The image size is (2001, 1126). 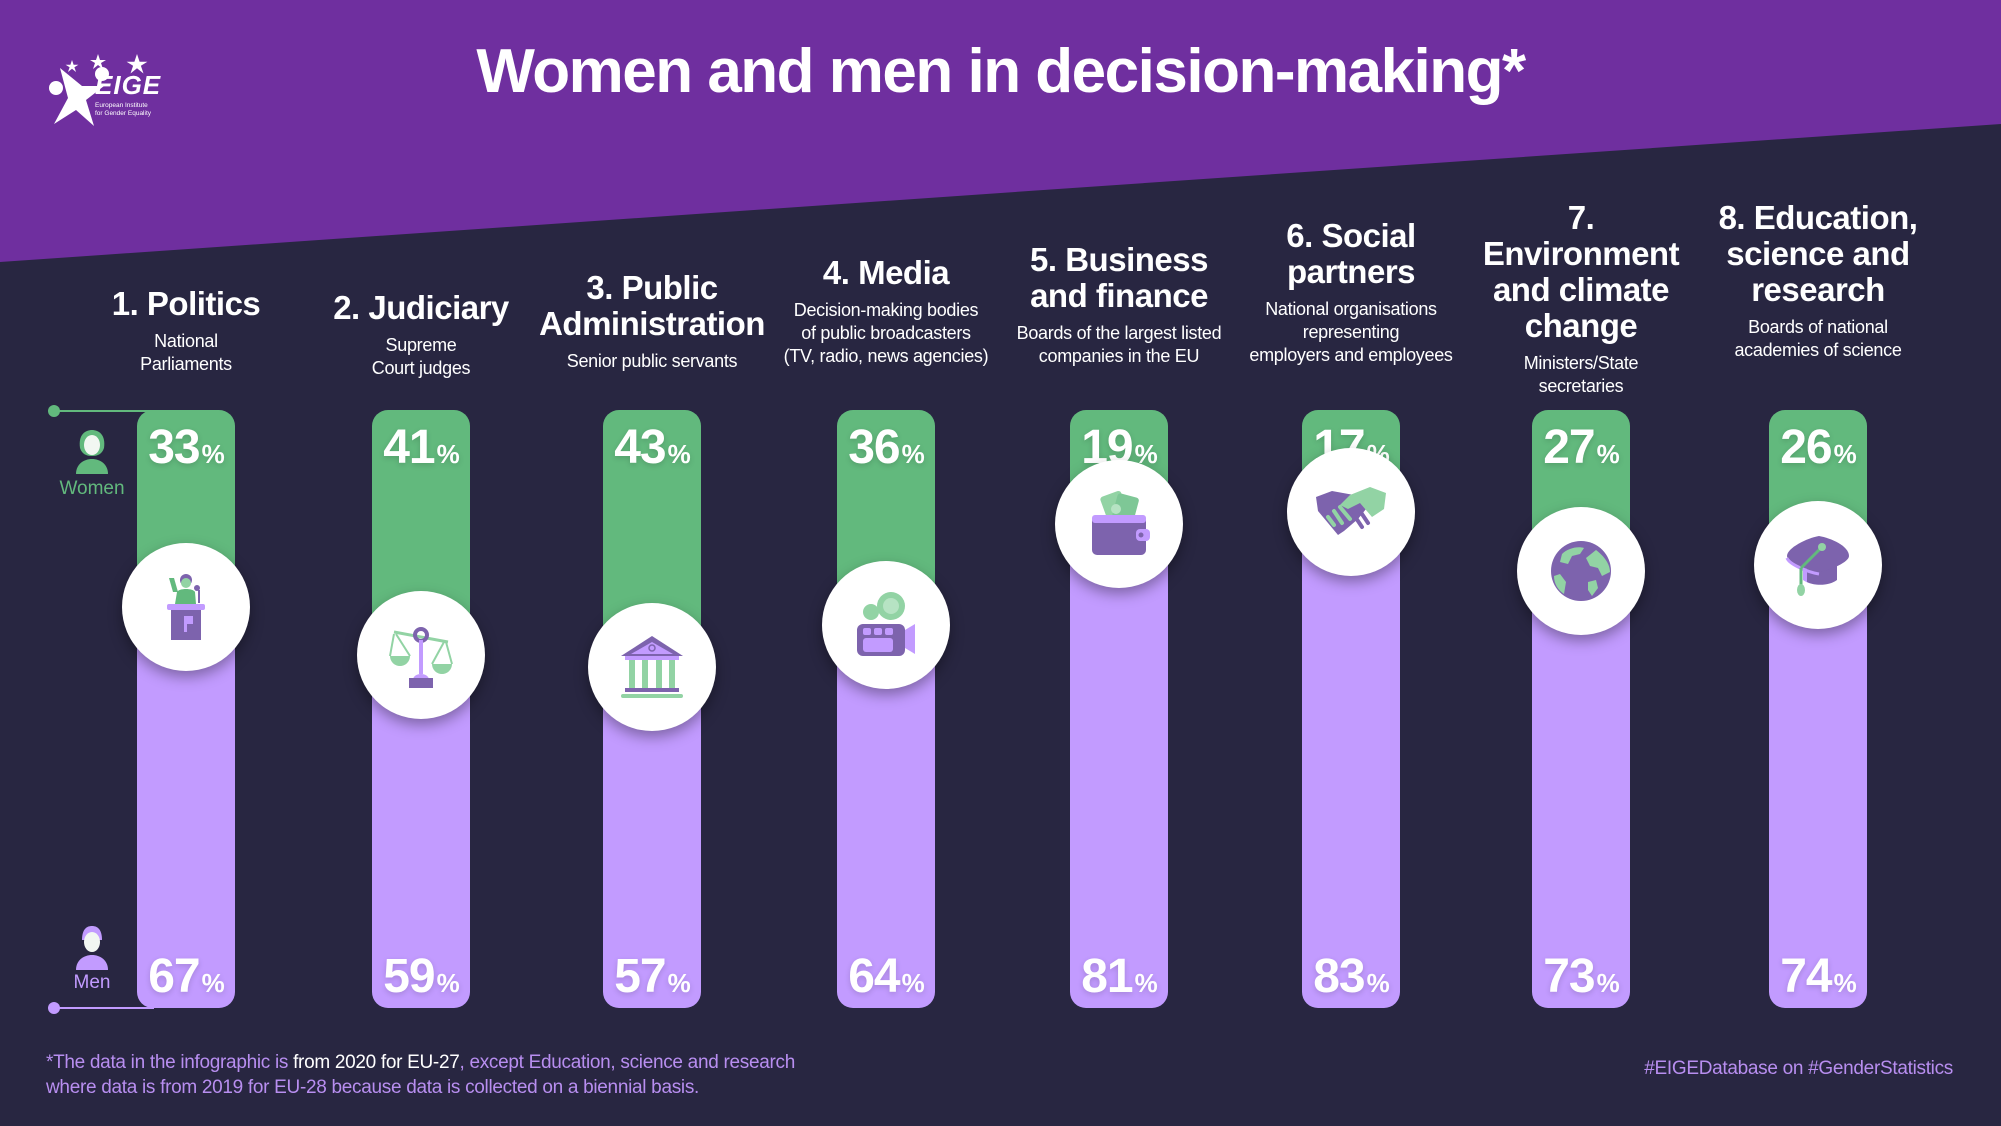 What do you see at coordinates (1569, 976) in the screenshot?
I see `men-value: 73` at bounding box center [1569, 976].